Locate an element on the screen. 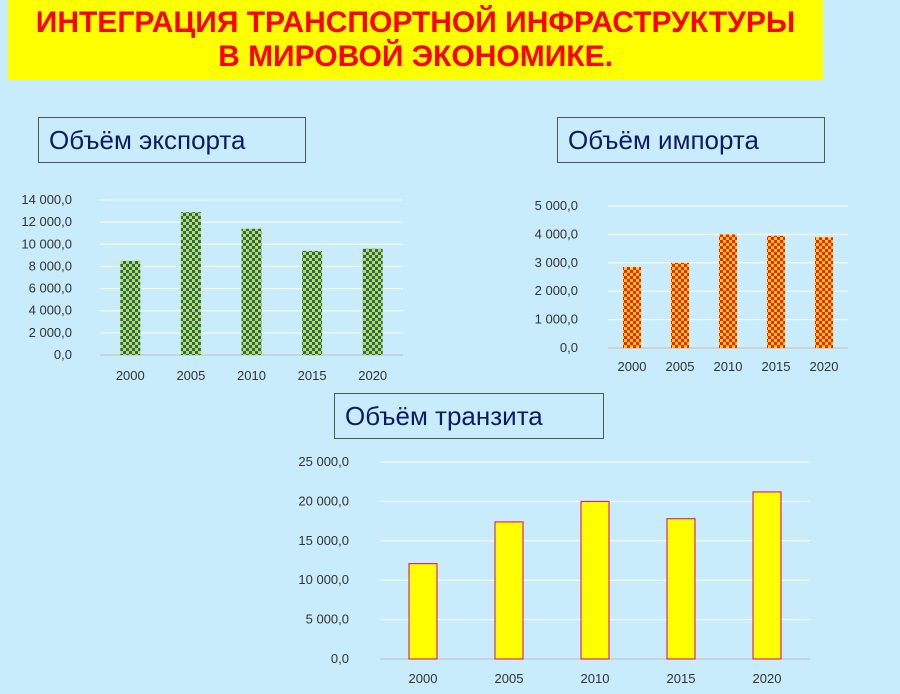 This screenshot has width=900, height=694. export-ytick-label: 10 000,0 is located at coordinates (46, 243).